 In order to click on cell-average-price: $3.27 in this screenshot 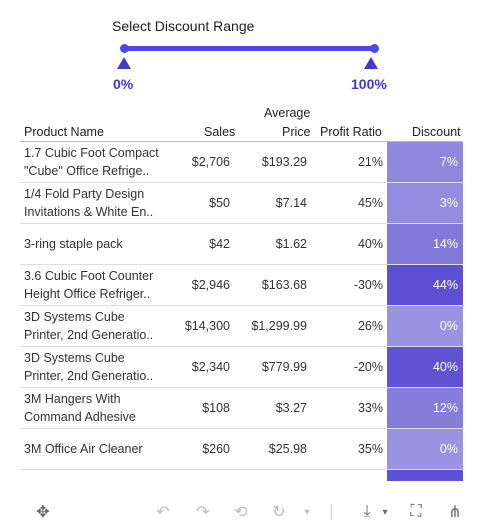, I will do `click(291, 408)`.